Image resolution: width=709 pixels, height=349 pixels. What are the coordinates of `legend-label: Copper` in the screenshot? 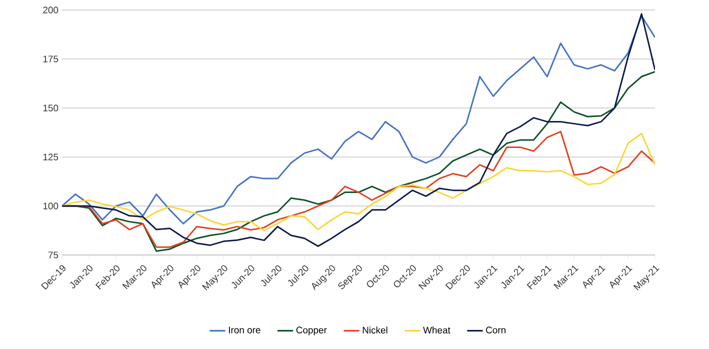 It's located at (311, 331).